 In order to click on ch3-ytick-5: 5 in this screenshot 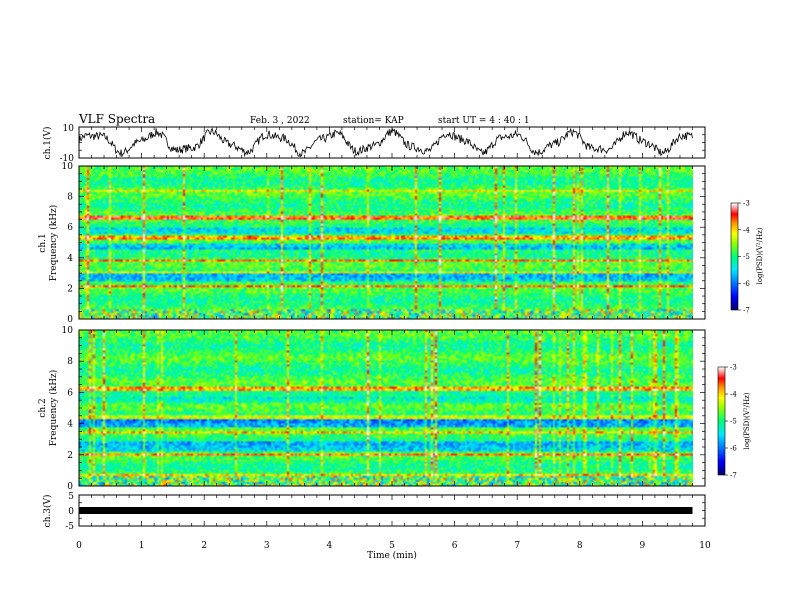, I will do `click(71, 497)`.